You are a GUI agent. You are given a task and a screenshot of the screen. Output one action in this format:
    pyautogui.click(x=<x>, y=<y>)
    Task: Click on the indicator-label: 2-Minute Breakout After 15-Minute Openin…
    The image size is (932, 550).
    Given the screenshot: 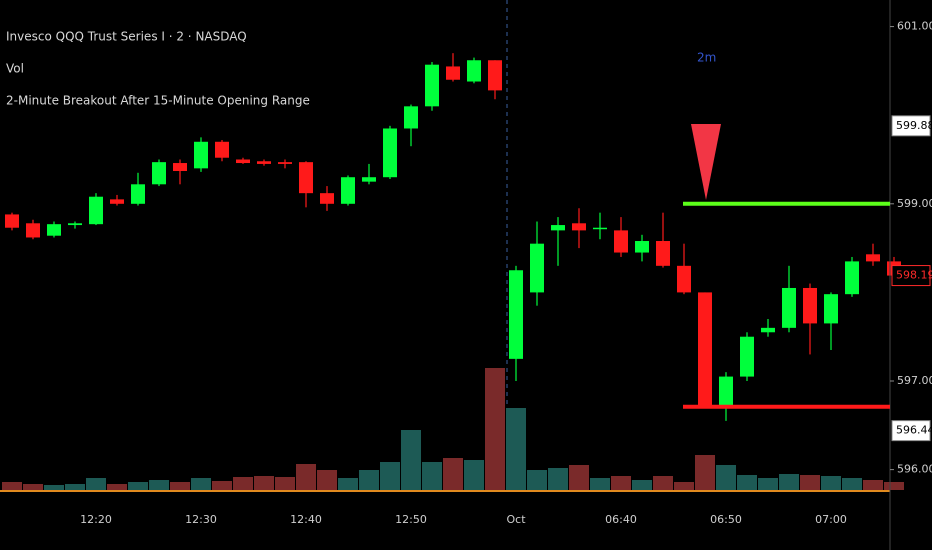 What is the action you would take?
    pyautogui.click(x=158, y=101)
    